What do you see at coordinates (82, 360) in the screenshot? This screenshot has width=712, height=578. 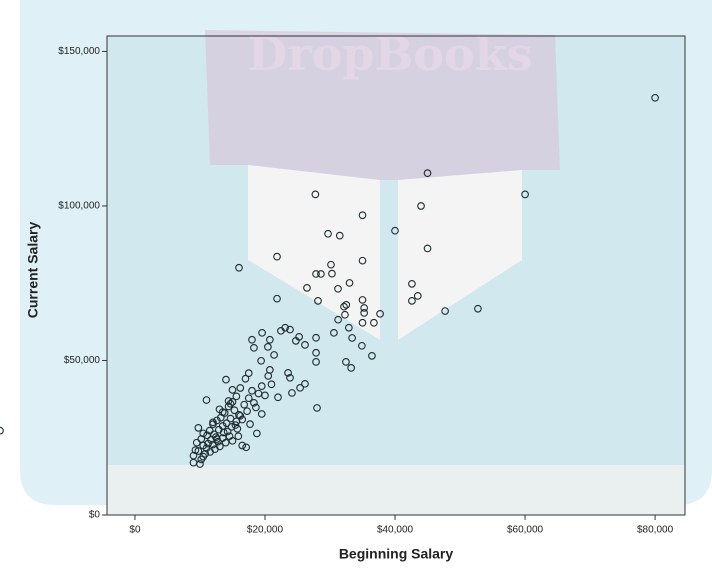 I see `y-tick-label: $50,000` at bounding box center [82, 360].